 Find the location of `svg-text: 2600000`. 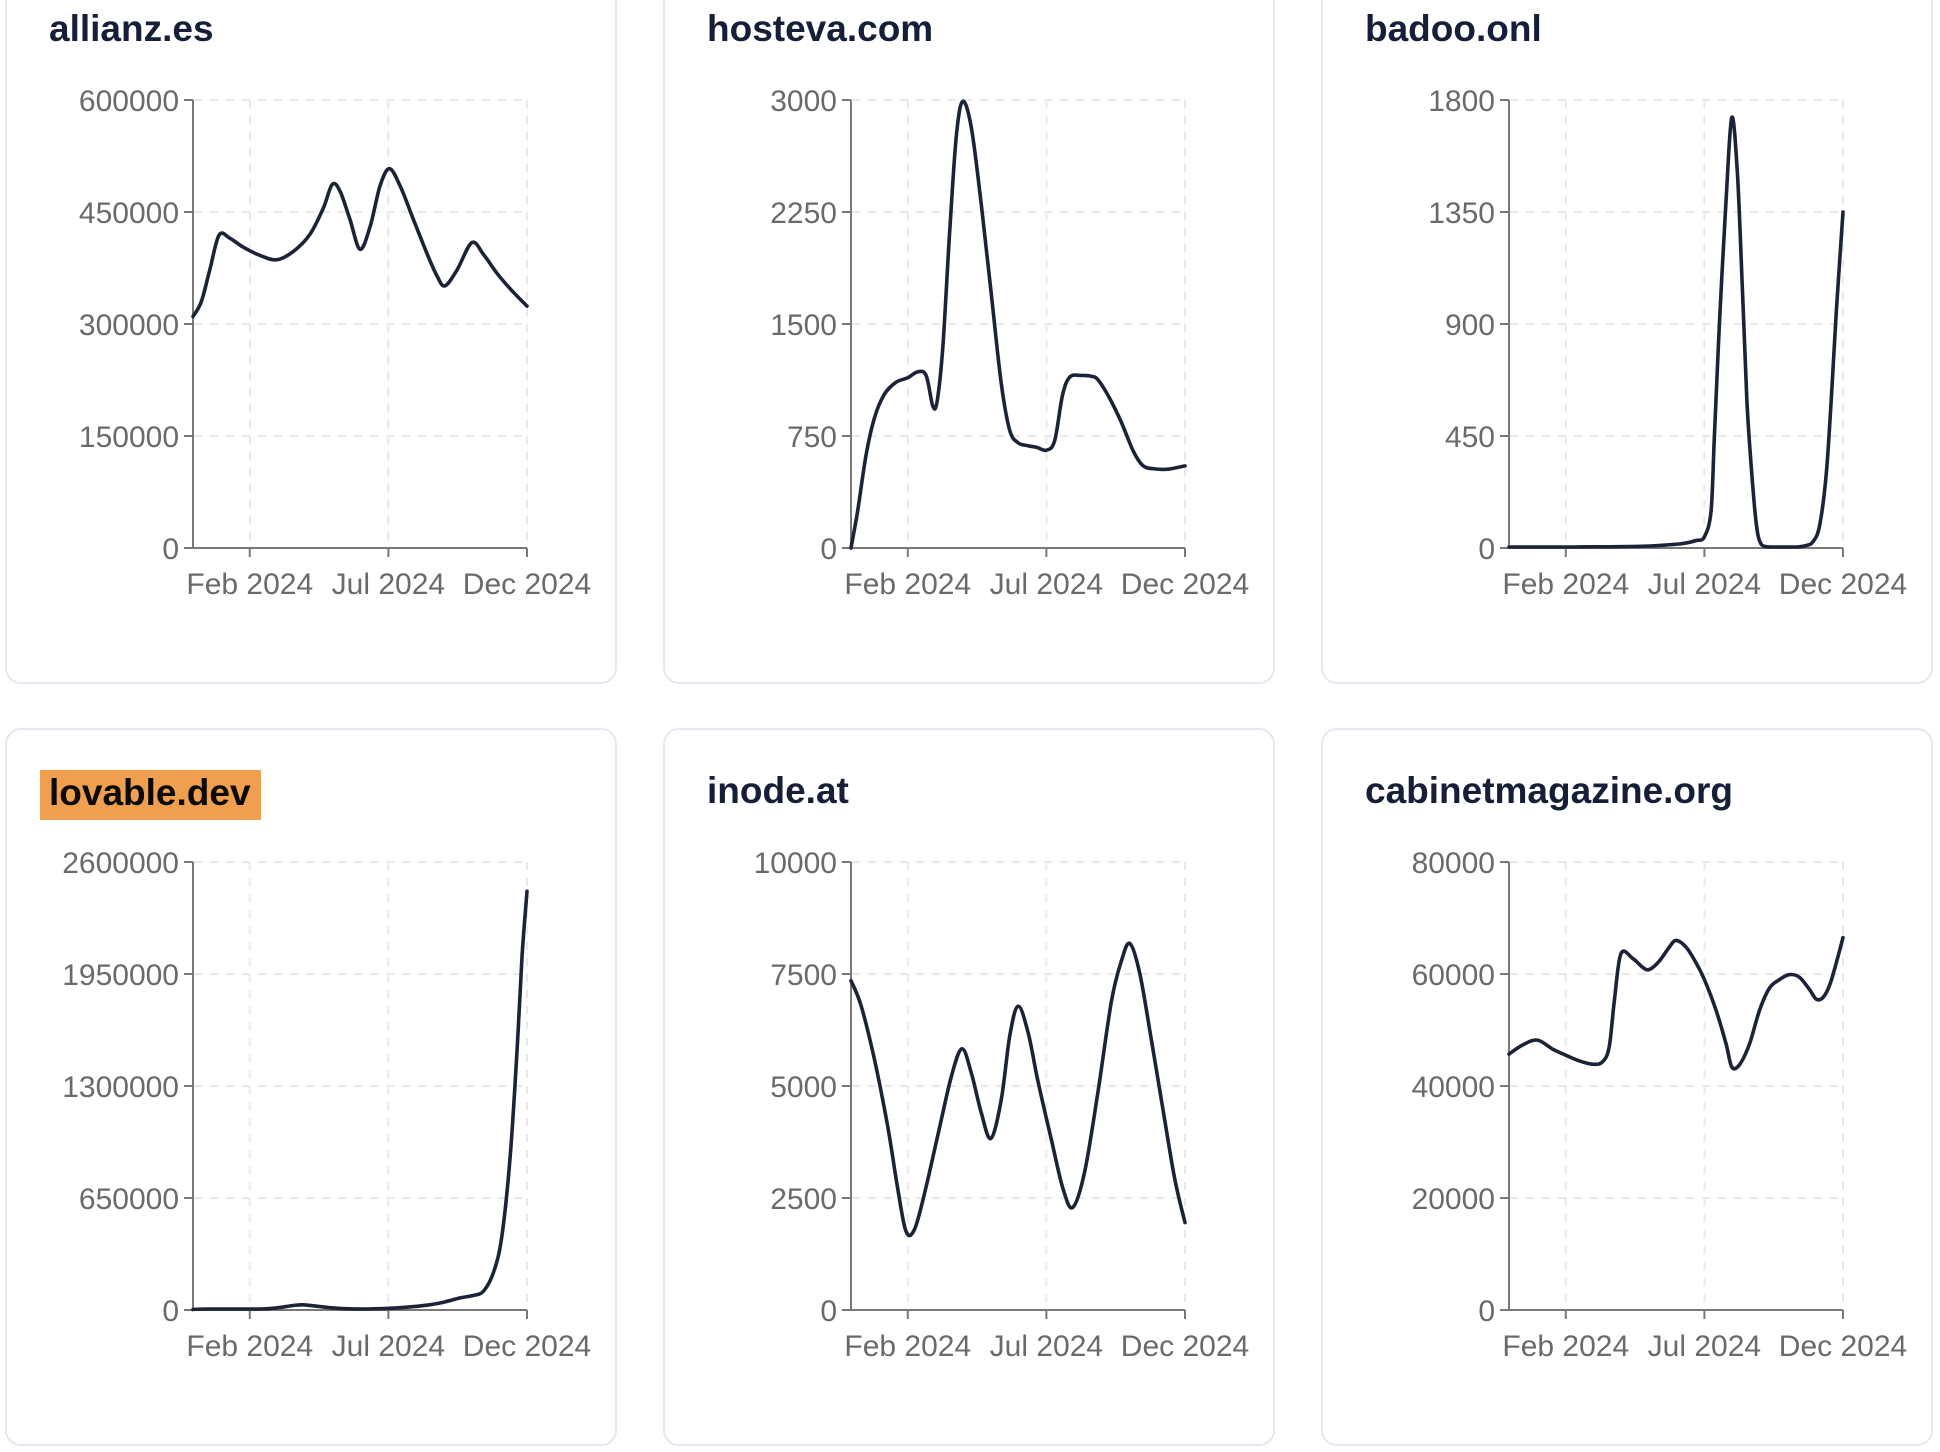

svg-text: 2600000 is located at coordinates (120, 863).